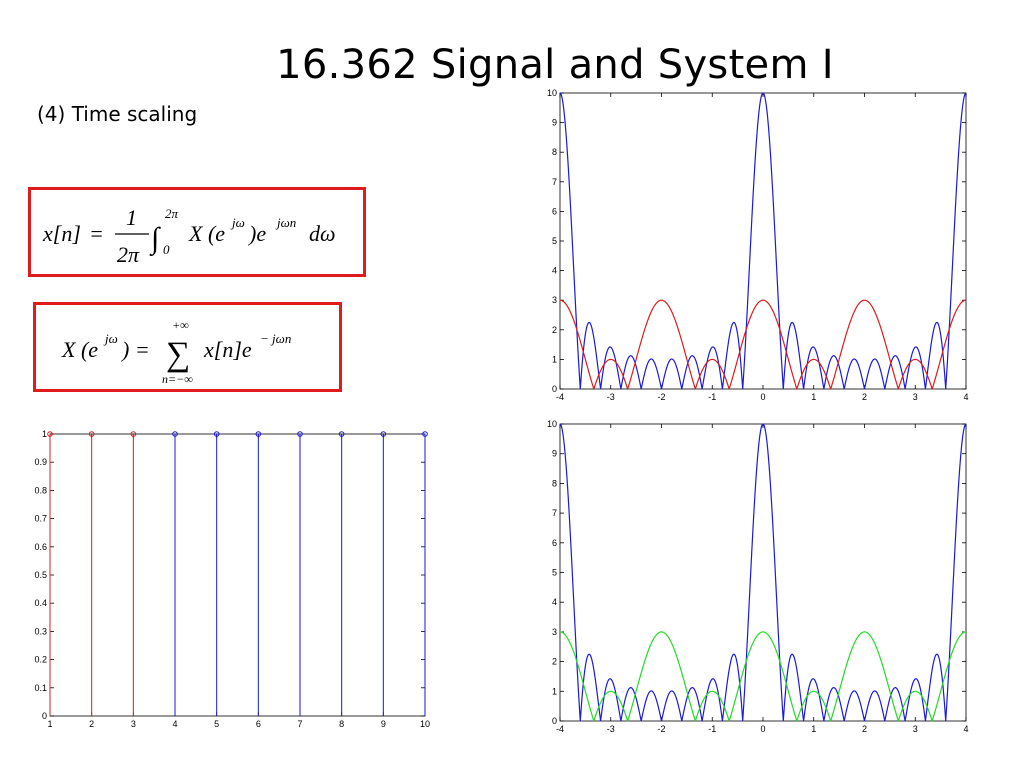  I want to click on stem-axes-frame, so click(237, 575).